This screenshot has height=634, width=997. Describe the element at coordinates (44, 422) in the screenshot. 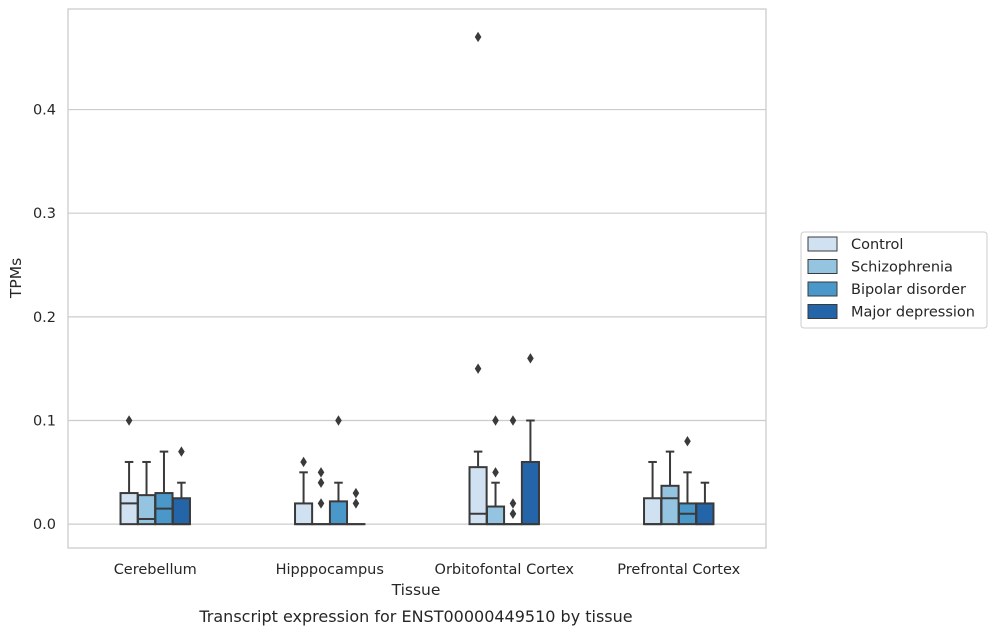

I see `y-tick-label: 0.1` at that location.